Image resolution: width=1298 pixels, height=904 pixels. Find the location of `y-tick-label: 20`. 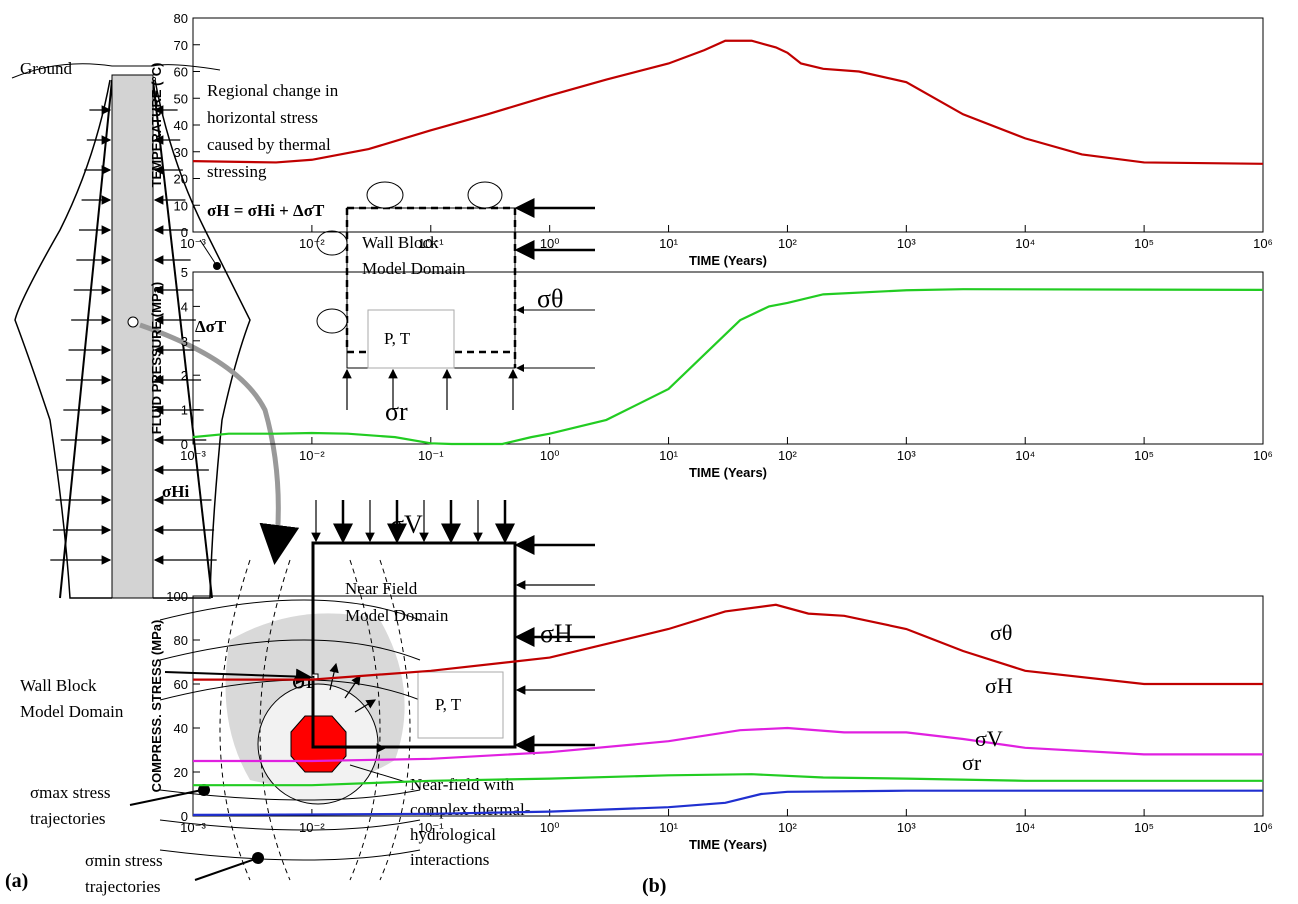

y-tick-label: 20 is located at coordinates (181, 179).